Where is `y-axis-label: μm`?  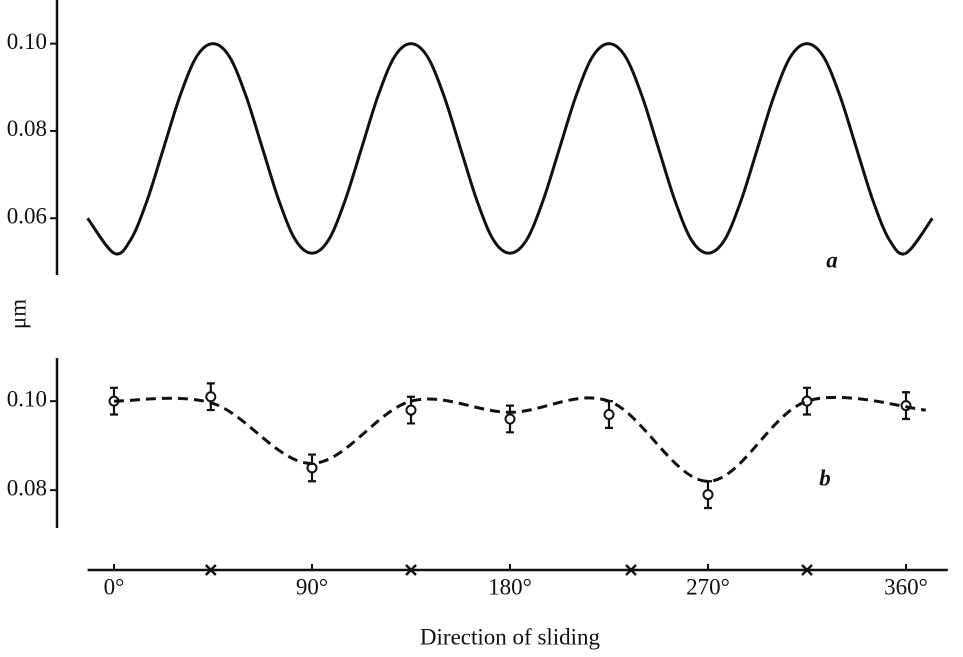 y-axis-label: μm is located at coordinates (17, 314).